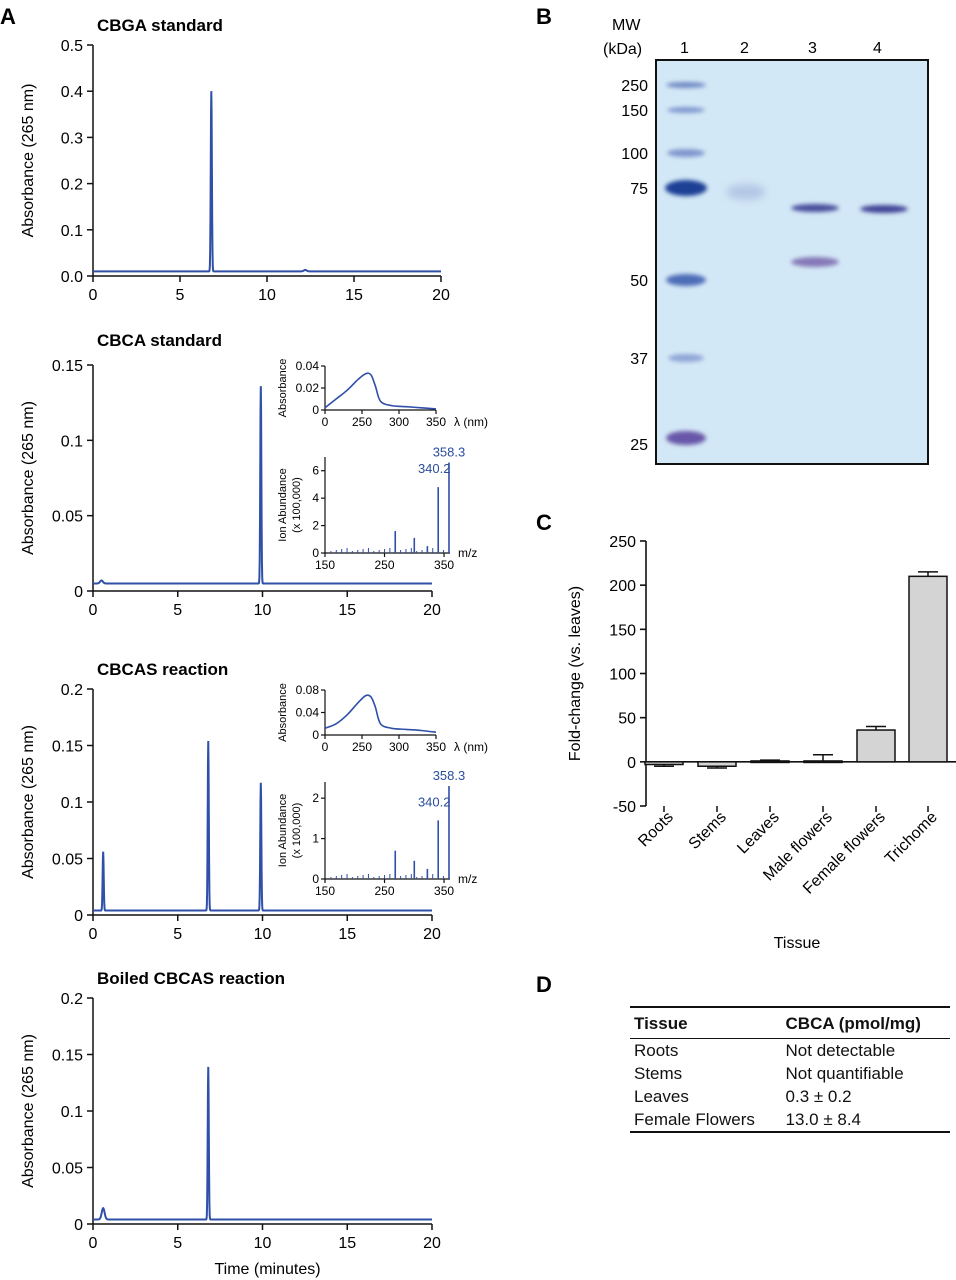 The image size is (956, 1280). What do you see at coordinates (684, 48) in the screenshot?
I see `lane-label-1: 1` at bounding box center [684, 48].